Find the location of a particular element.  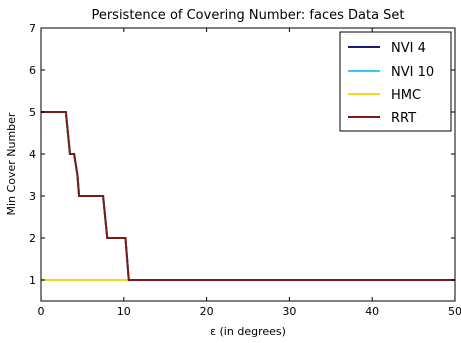

legend-label-nvi-4: NVI 4 is located at coordinates (408, 48).